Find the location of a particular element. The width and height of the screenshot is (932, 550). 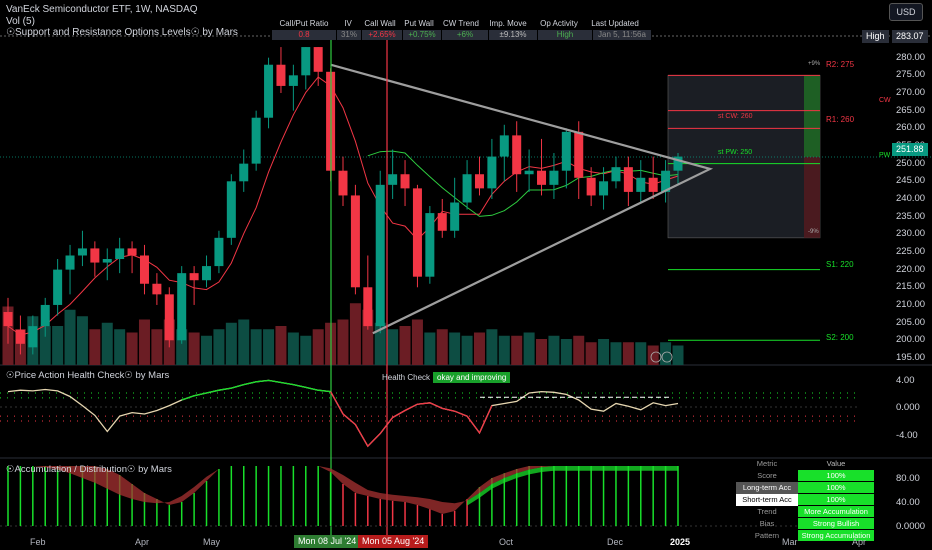

red-crosshair-date: Mon 05 Aug '24 is located at coordinates (393, 541).